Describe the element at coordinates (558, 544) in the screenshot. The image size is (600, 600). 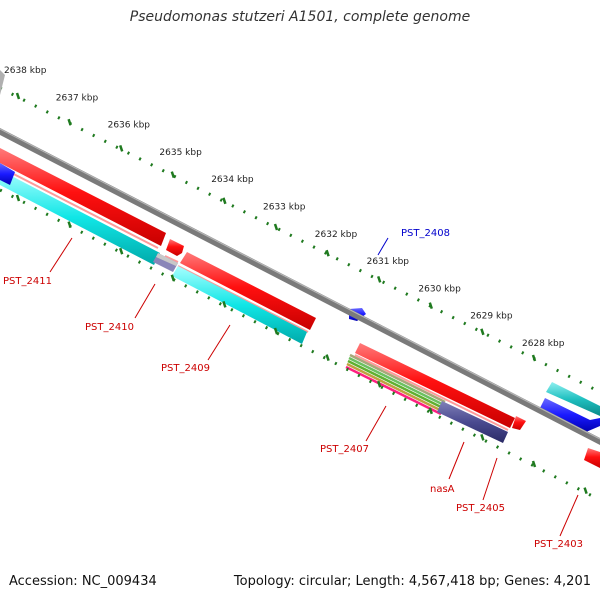
I see `gene-label-pst-2403: PST_2403` at that location.